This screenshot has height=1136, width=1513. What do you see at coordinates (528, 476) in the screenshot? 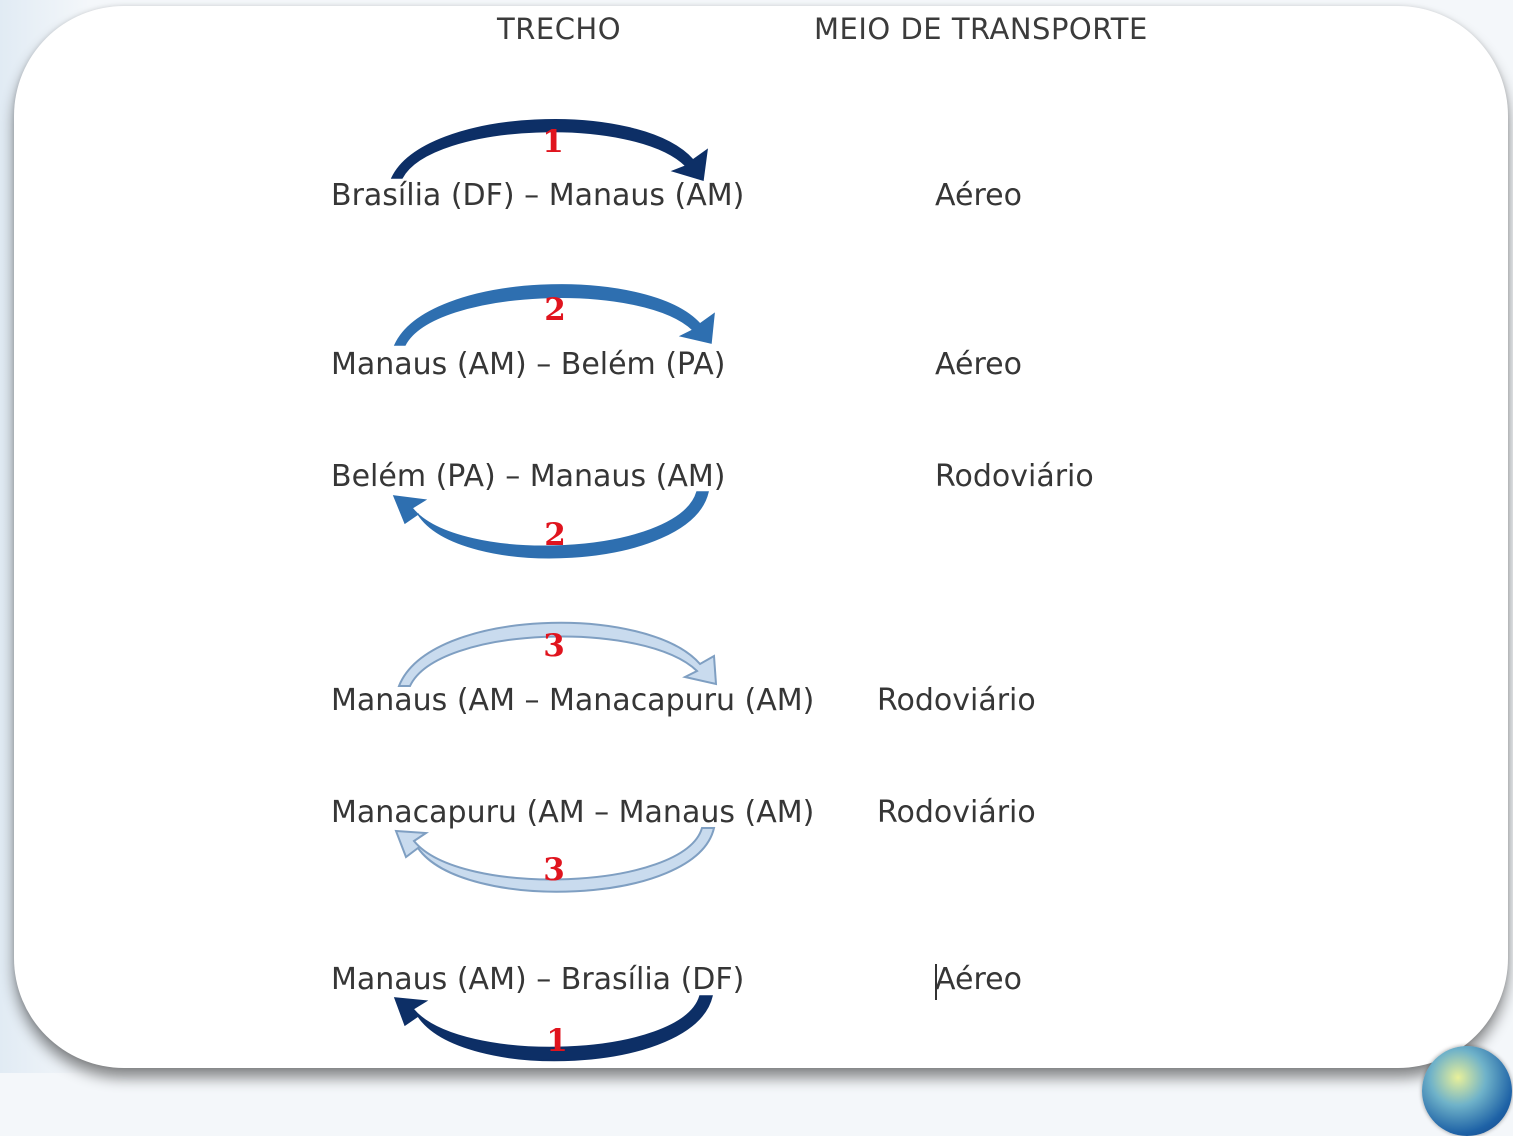
I see `route-segment: Belém (PA) – Manaus (AM)` at bounding box center [528, 476].